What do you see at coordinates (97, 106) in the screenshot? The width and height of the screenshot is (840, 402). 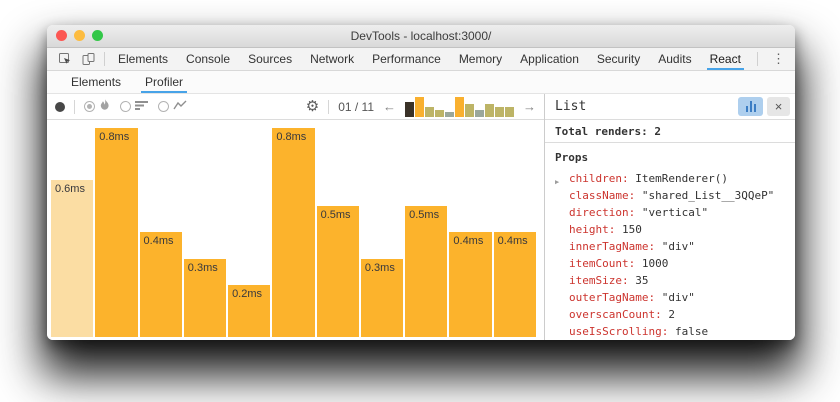 I see `flamegraph-view-radio` at bounding box center [97, 106].